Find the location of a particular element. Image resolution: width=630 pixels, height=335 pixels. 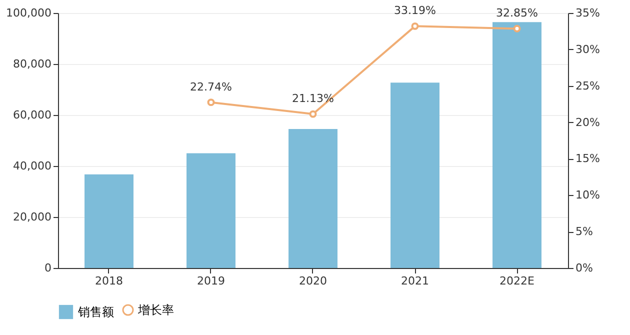

y2-tick-label: 35% is located at coordinates (588, 13).